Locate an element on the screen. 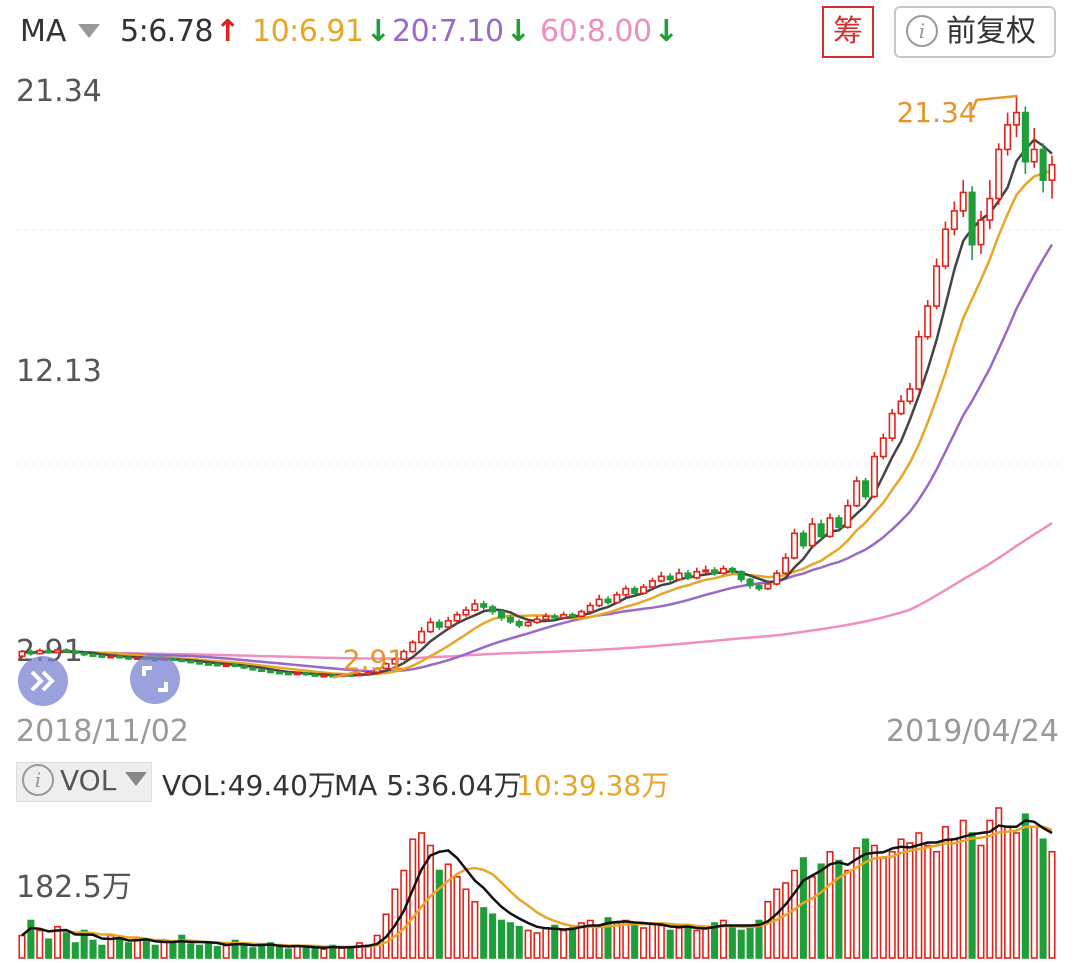  ma20-text: 20:7.10 is located at coordinates (448, 31).